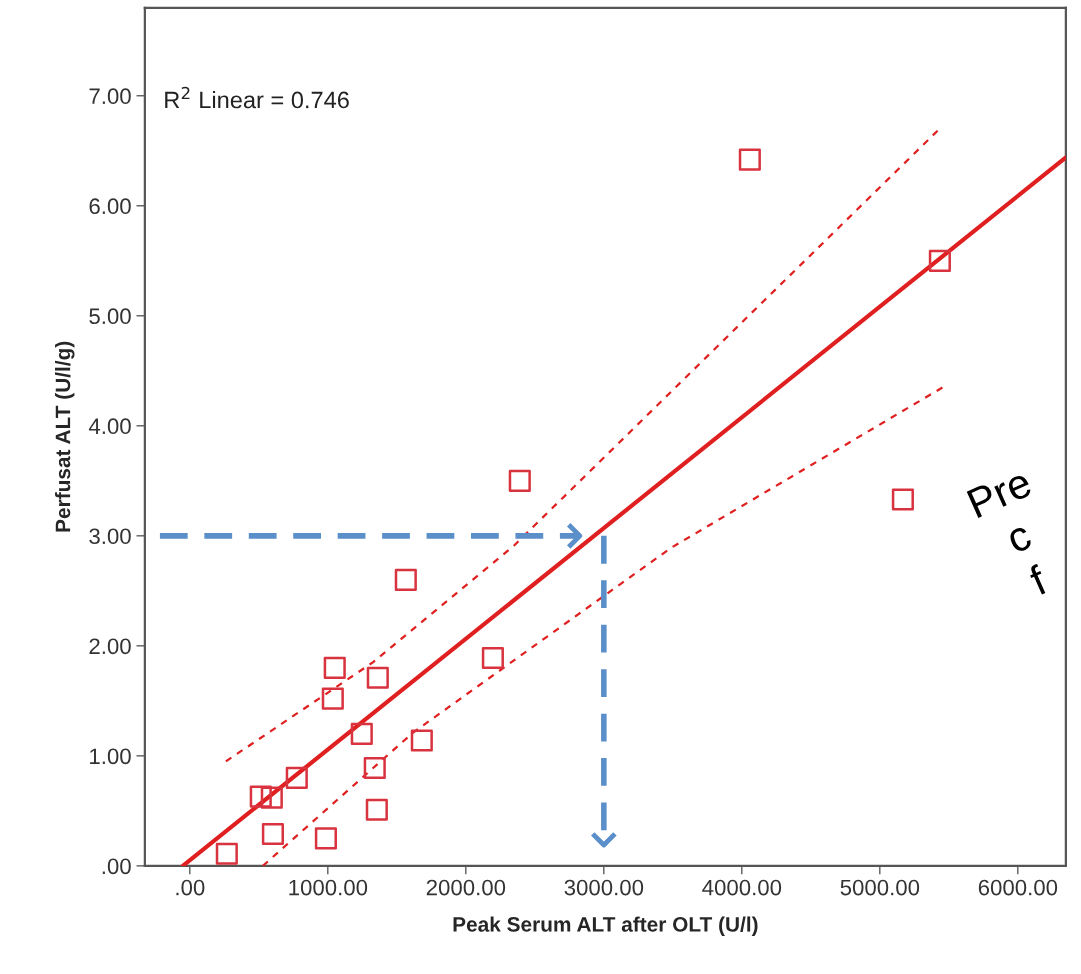 The image size is (1081, 974). Describe the element at coordinates (742, 887) in the screenshot. I see `x-tick-label: 4000.00` at that location.